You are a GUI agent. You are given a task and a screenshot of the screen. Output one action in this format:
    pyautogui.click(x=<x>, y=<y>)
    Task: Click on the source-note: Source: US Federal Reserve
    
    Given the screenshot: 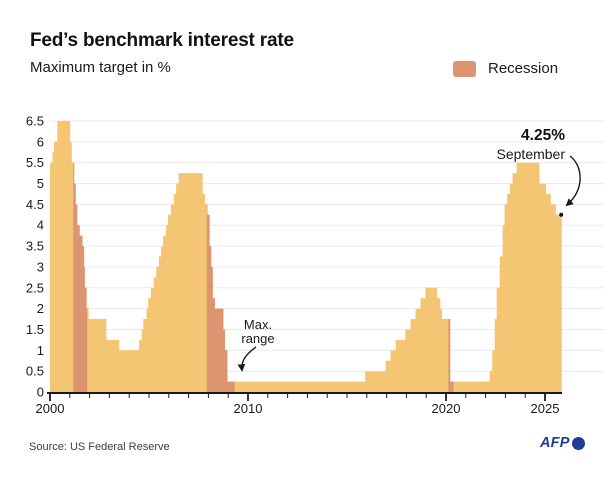 What is the action you would take?
    pyautogui.click(x=99, y=447)
    